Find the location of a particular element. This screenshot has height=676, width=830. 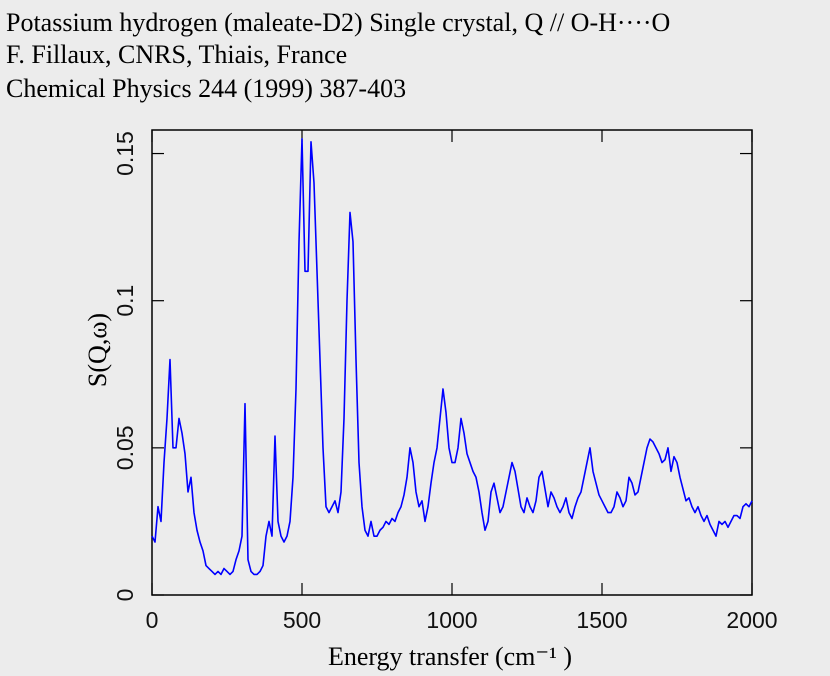

title-line: F. Fillaux, CNRS, Thiais, France is located at coordinates (176, 54).